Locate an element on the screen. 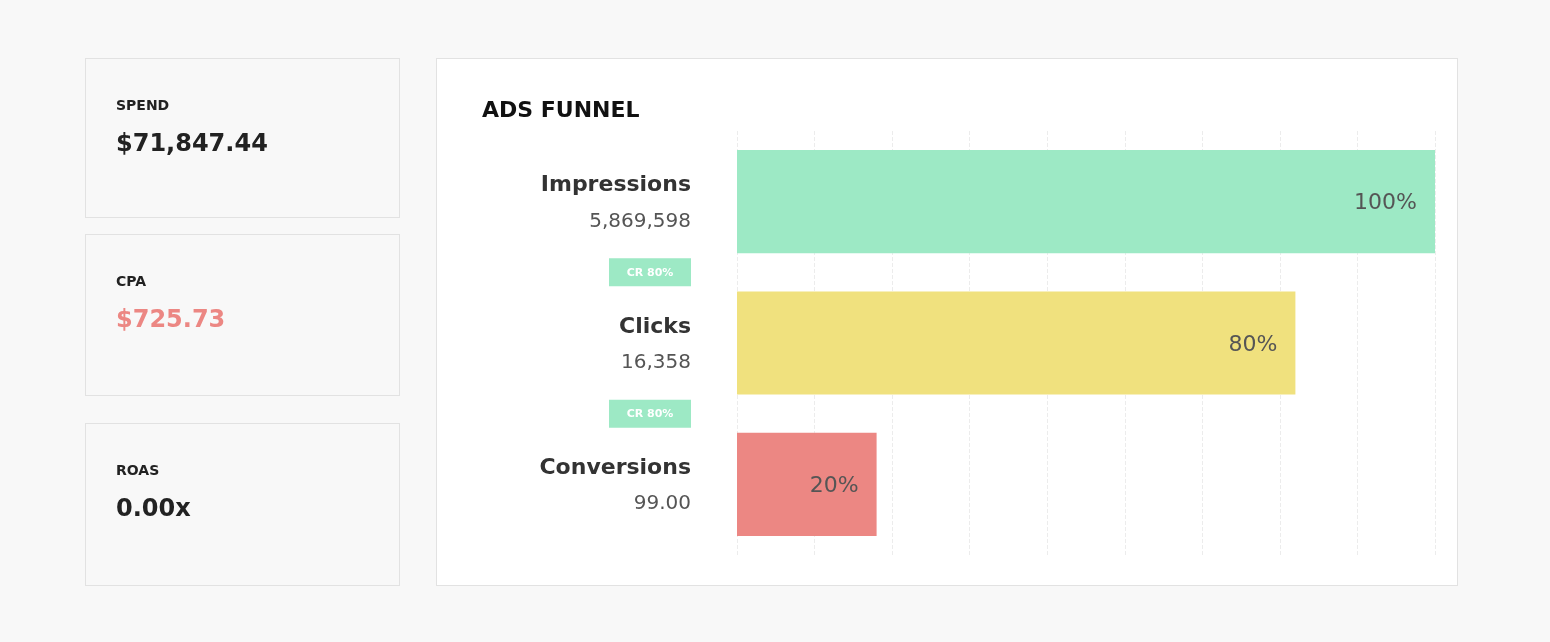 This screenshot has height=642, width=1550. text: CPA is located at coordinates (131, 281).